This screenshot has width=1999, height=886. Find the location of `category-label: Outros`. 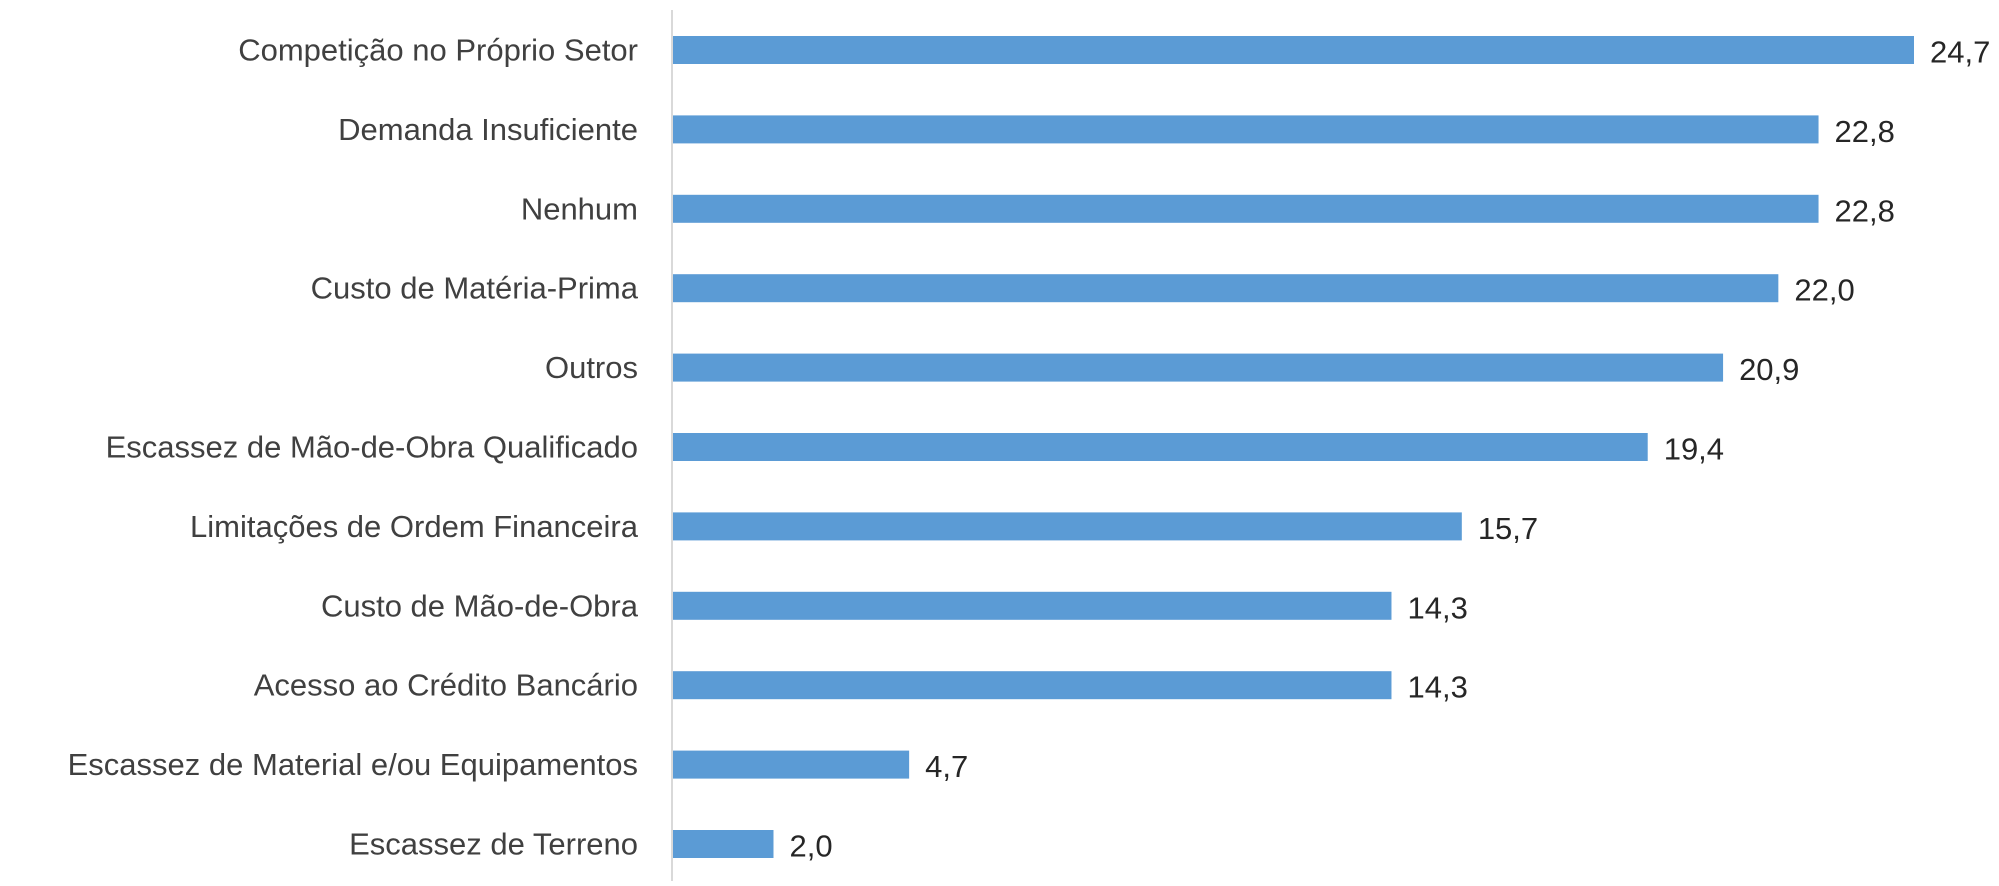

category-label: Outros is located at coordinates (591, 367).